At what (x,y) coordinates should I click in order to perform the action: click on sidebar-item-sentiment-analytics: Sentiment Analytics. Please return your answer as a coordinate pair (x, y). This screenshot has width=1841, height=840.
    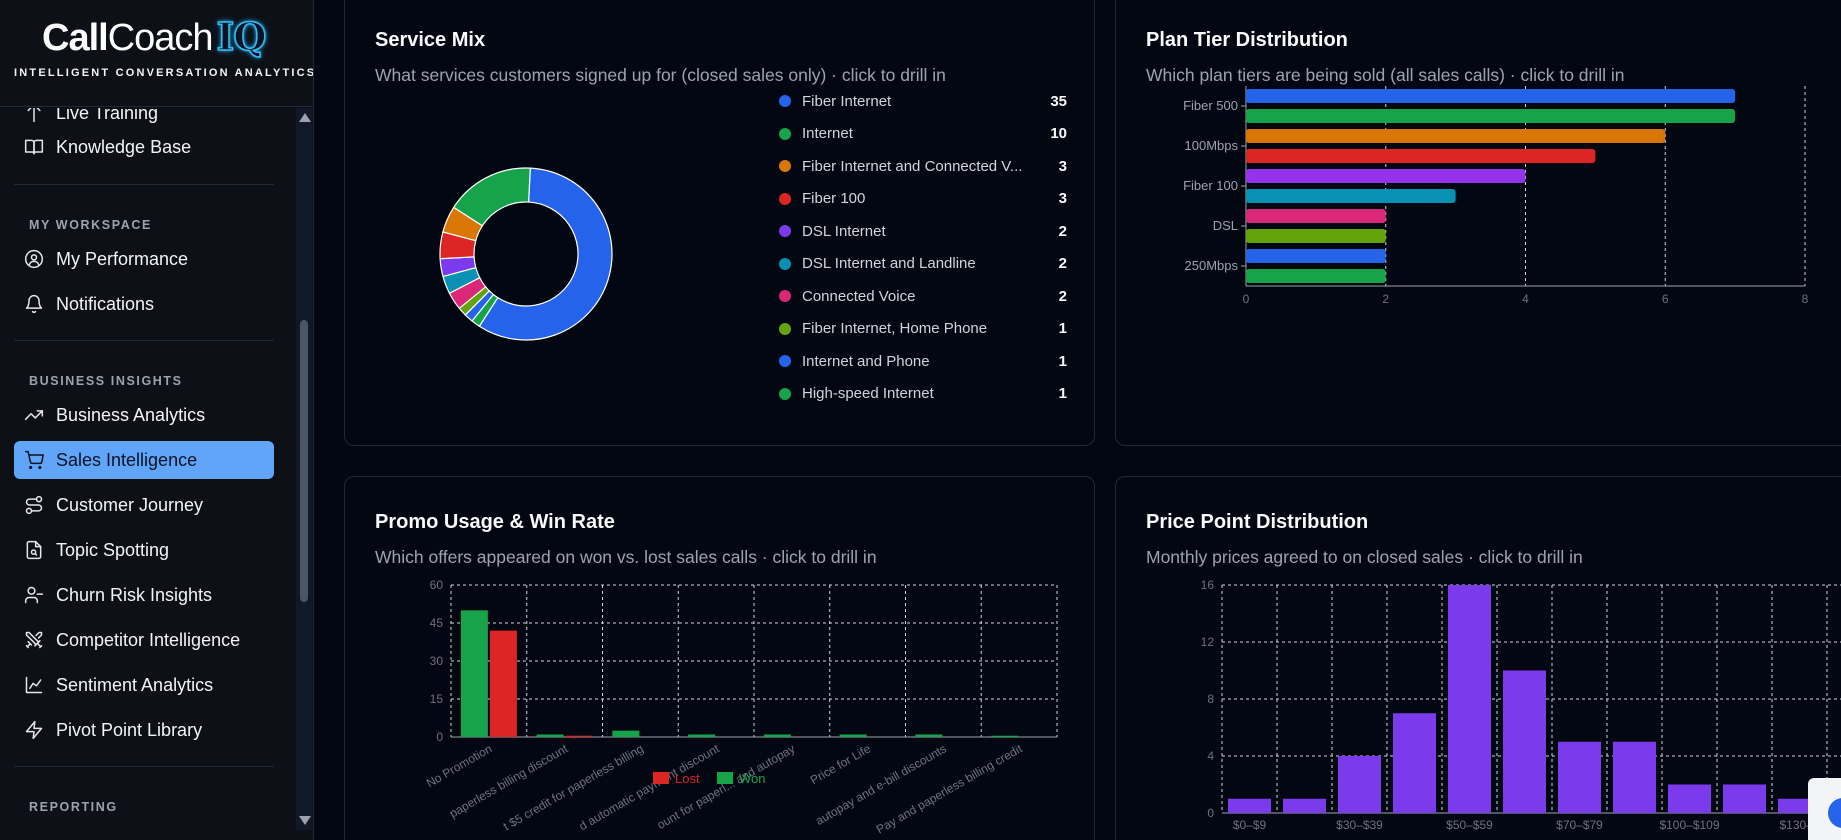
    Looking at the image, I should click on (144, 685).